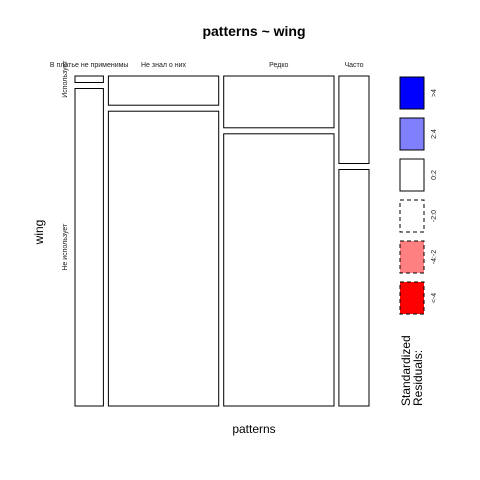 This screenshot has height=480, width=480. What do you see at coordinates (418, 195) in the screenshot?
I see `legend: >4 2:4 0:2 -2:0 -4:-2 <-4` at bounding box center [418, 195].